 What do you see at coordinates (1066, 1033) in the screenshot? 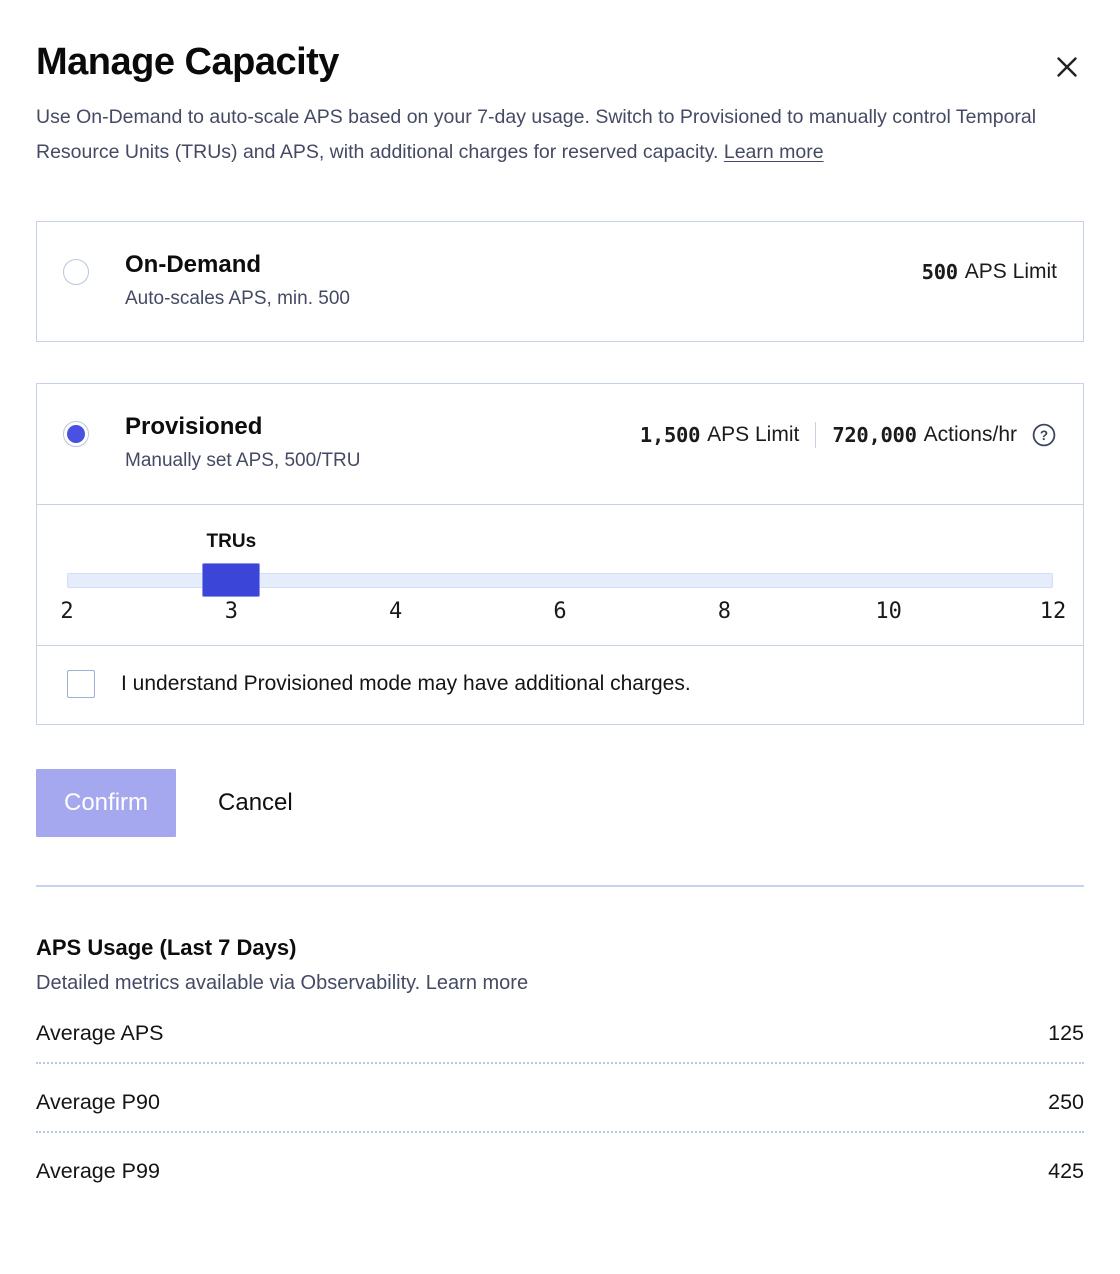
I see `metric-value: 125` at bounding box center [1066, 1033].